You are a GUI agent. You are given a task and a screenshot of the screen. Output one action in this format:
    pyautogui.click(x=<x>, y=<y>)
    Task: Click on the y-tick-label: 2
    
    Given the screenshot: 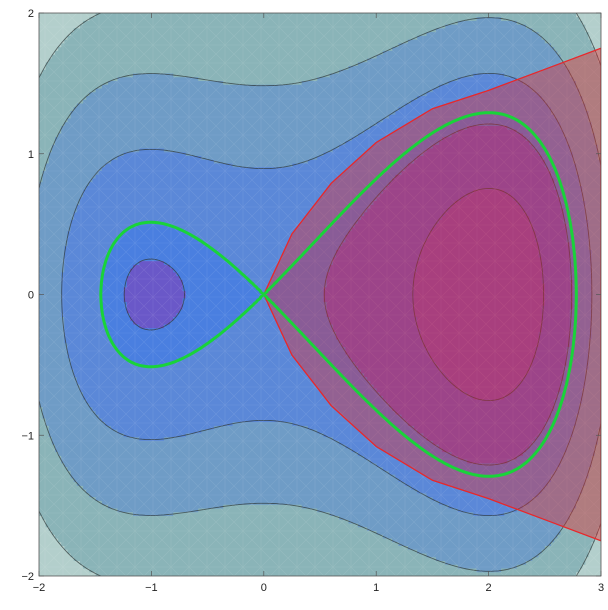 What is the action you would take?
    pyautogui.click(x=31, y=14)
    